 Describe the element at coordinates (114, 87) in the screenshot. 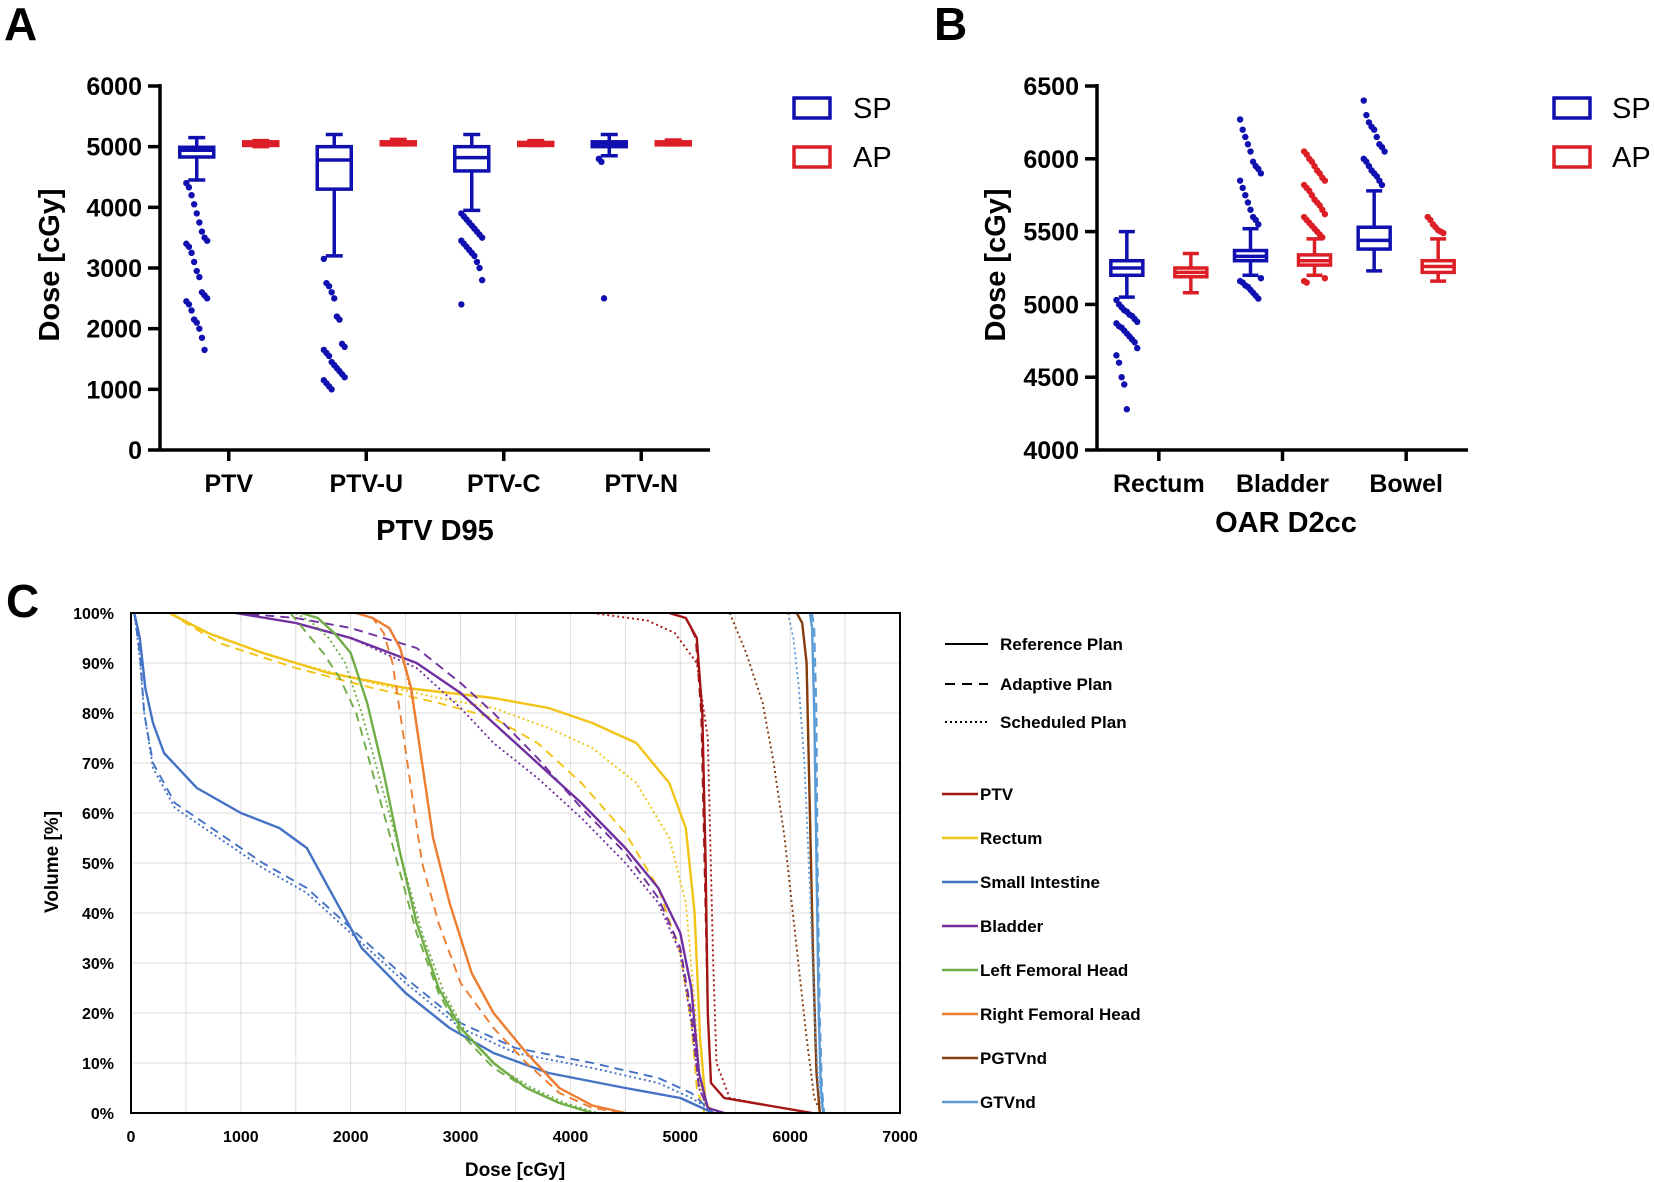

I see `chart-a-ytick-label: 6000` at that location.